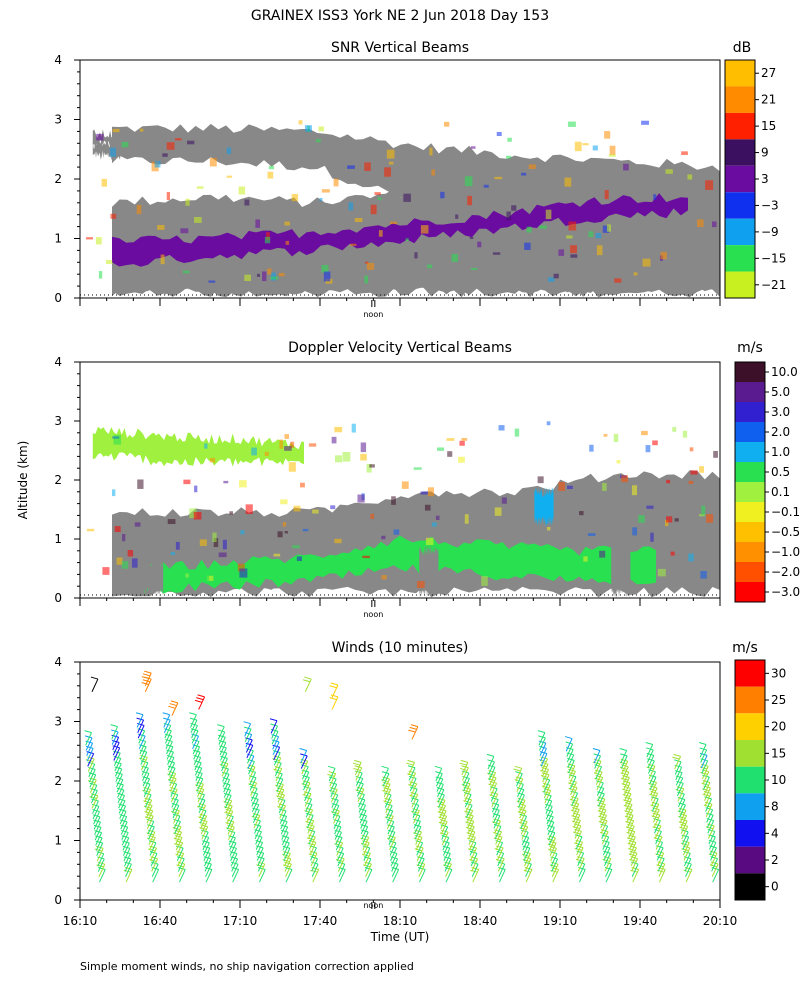  I want to click on x-tick-label: 20:10, so click(720, 921).